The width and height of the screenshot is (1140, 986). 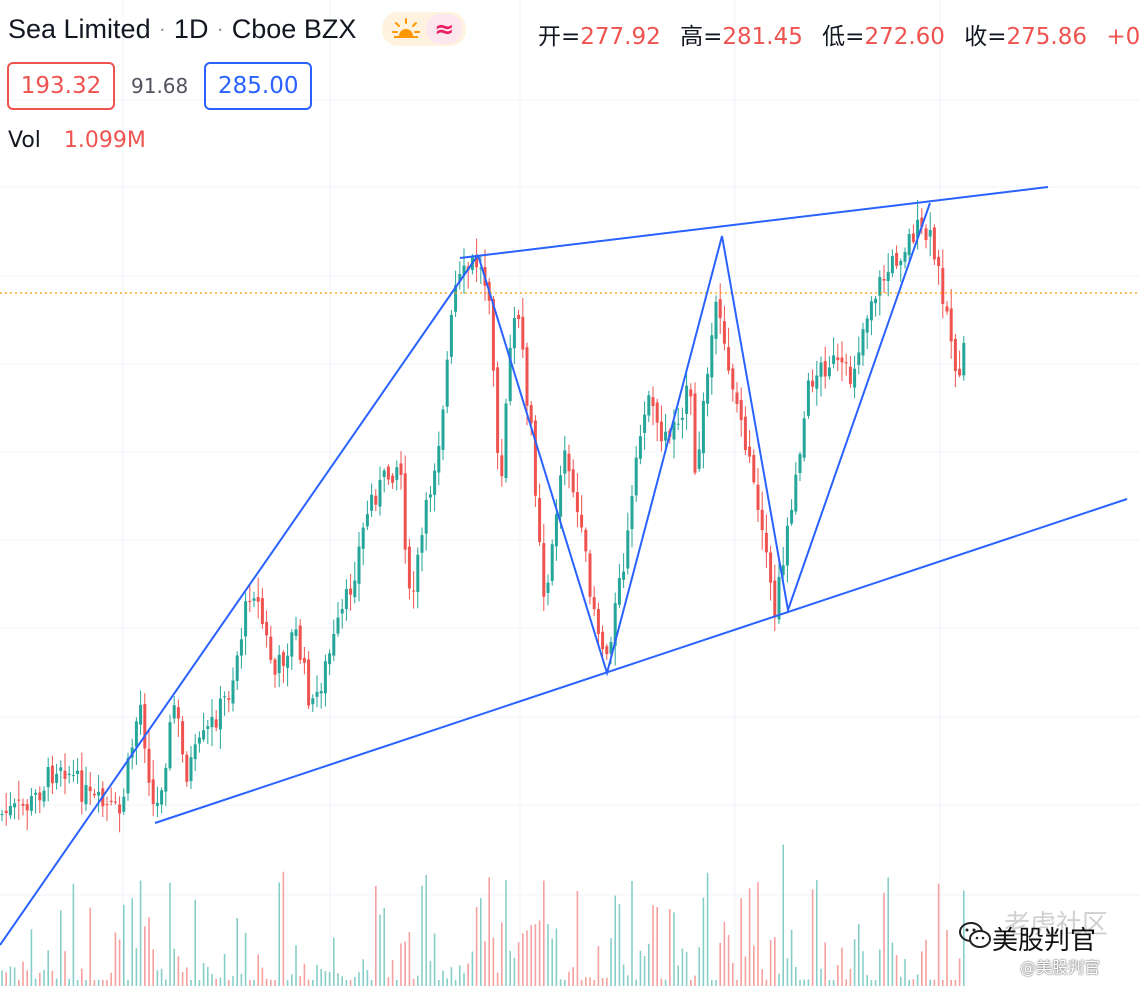 What do you see at coordinates (24, 140) in the screenshot?
I see `volume-label: Vol` at bounding box center [24, 140].